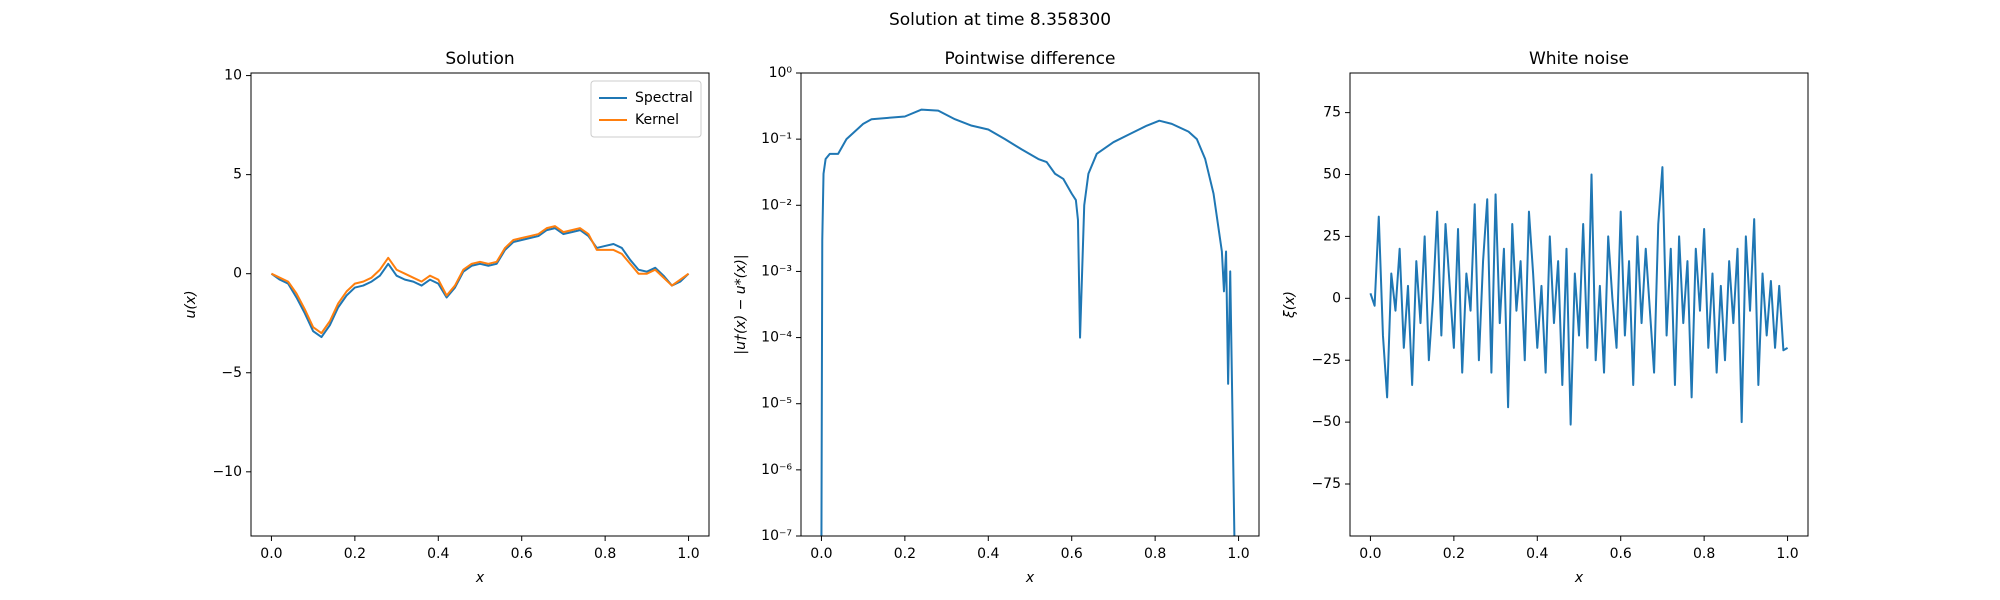 This screenshot has width=2000, height=600. What do you see at coordinates (776, 338) in the screenshot?
I see `y-tick-label: 10⁻⁴` at bounding box center [776, 338].